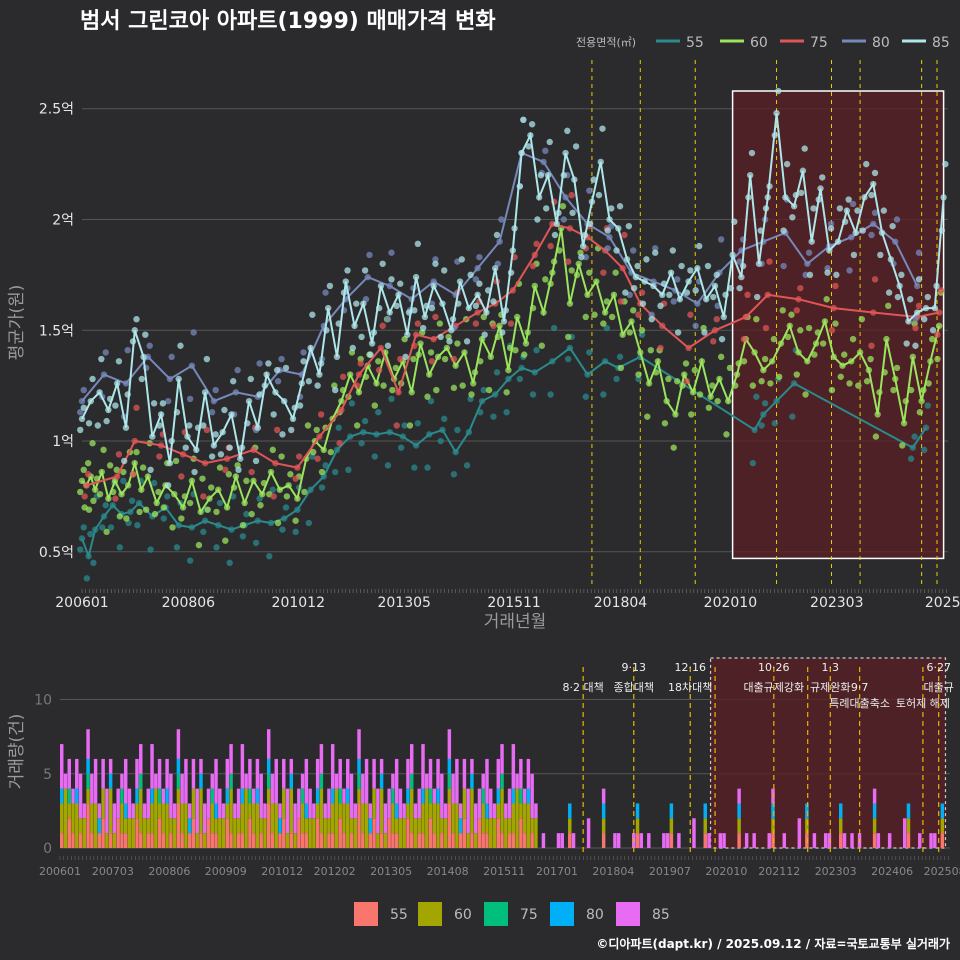 This screenshot has height=960, width=960. Describe the element at coordinates (512, 914) in the screenshot. I see `volume-legend: 55 60 75 80 85` at that location.